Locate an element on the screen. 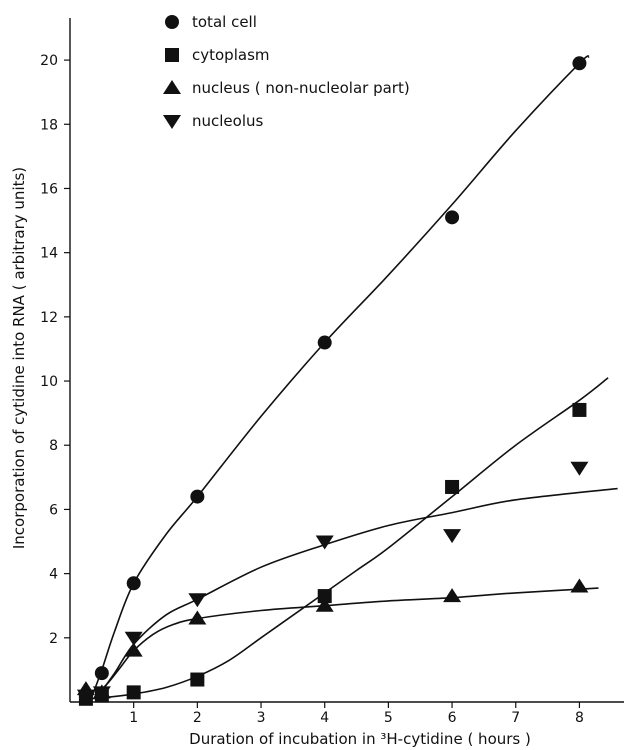 The image size is (637, 750). x-tick-label: 8 is located at coordinates (579, 718).